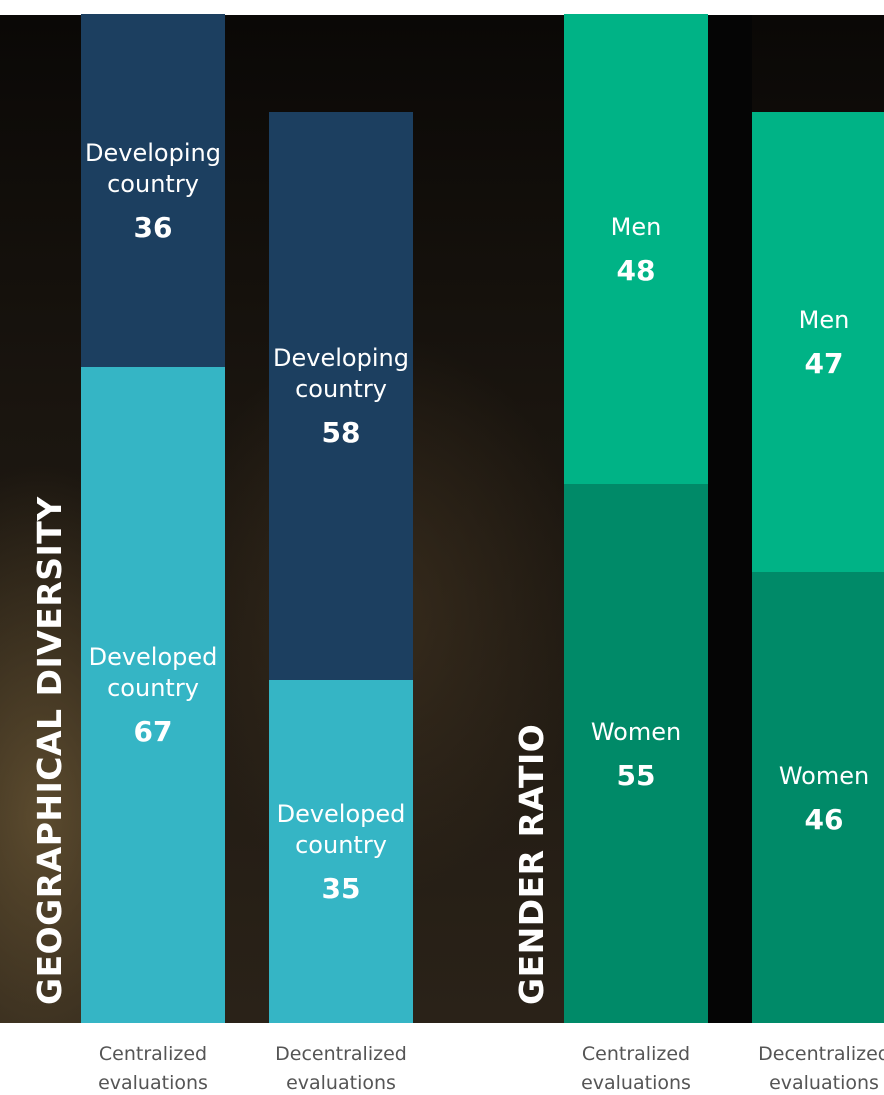 Image resolution: width=884 pixels, height=1095 pixels. I want to click on segment-value: 67, so click(153, 732).